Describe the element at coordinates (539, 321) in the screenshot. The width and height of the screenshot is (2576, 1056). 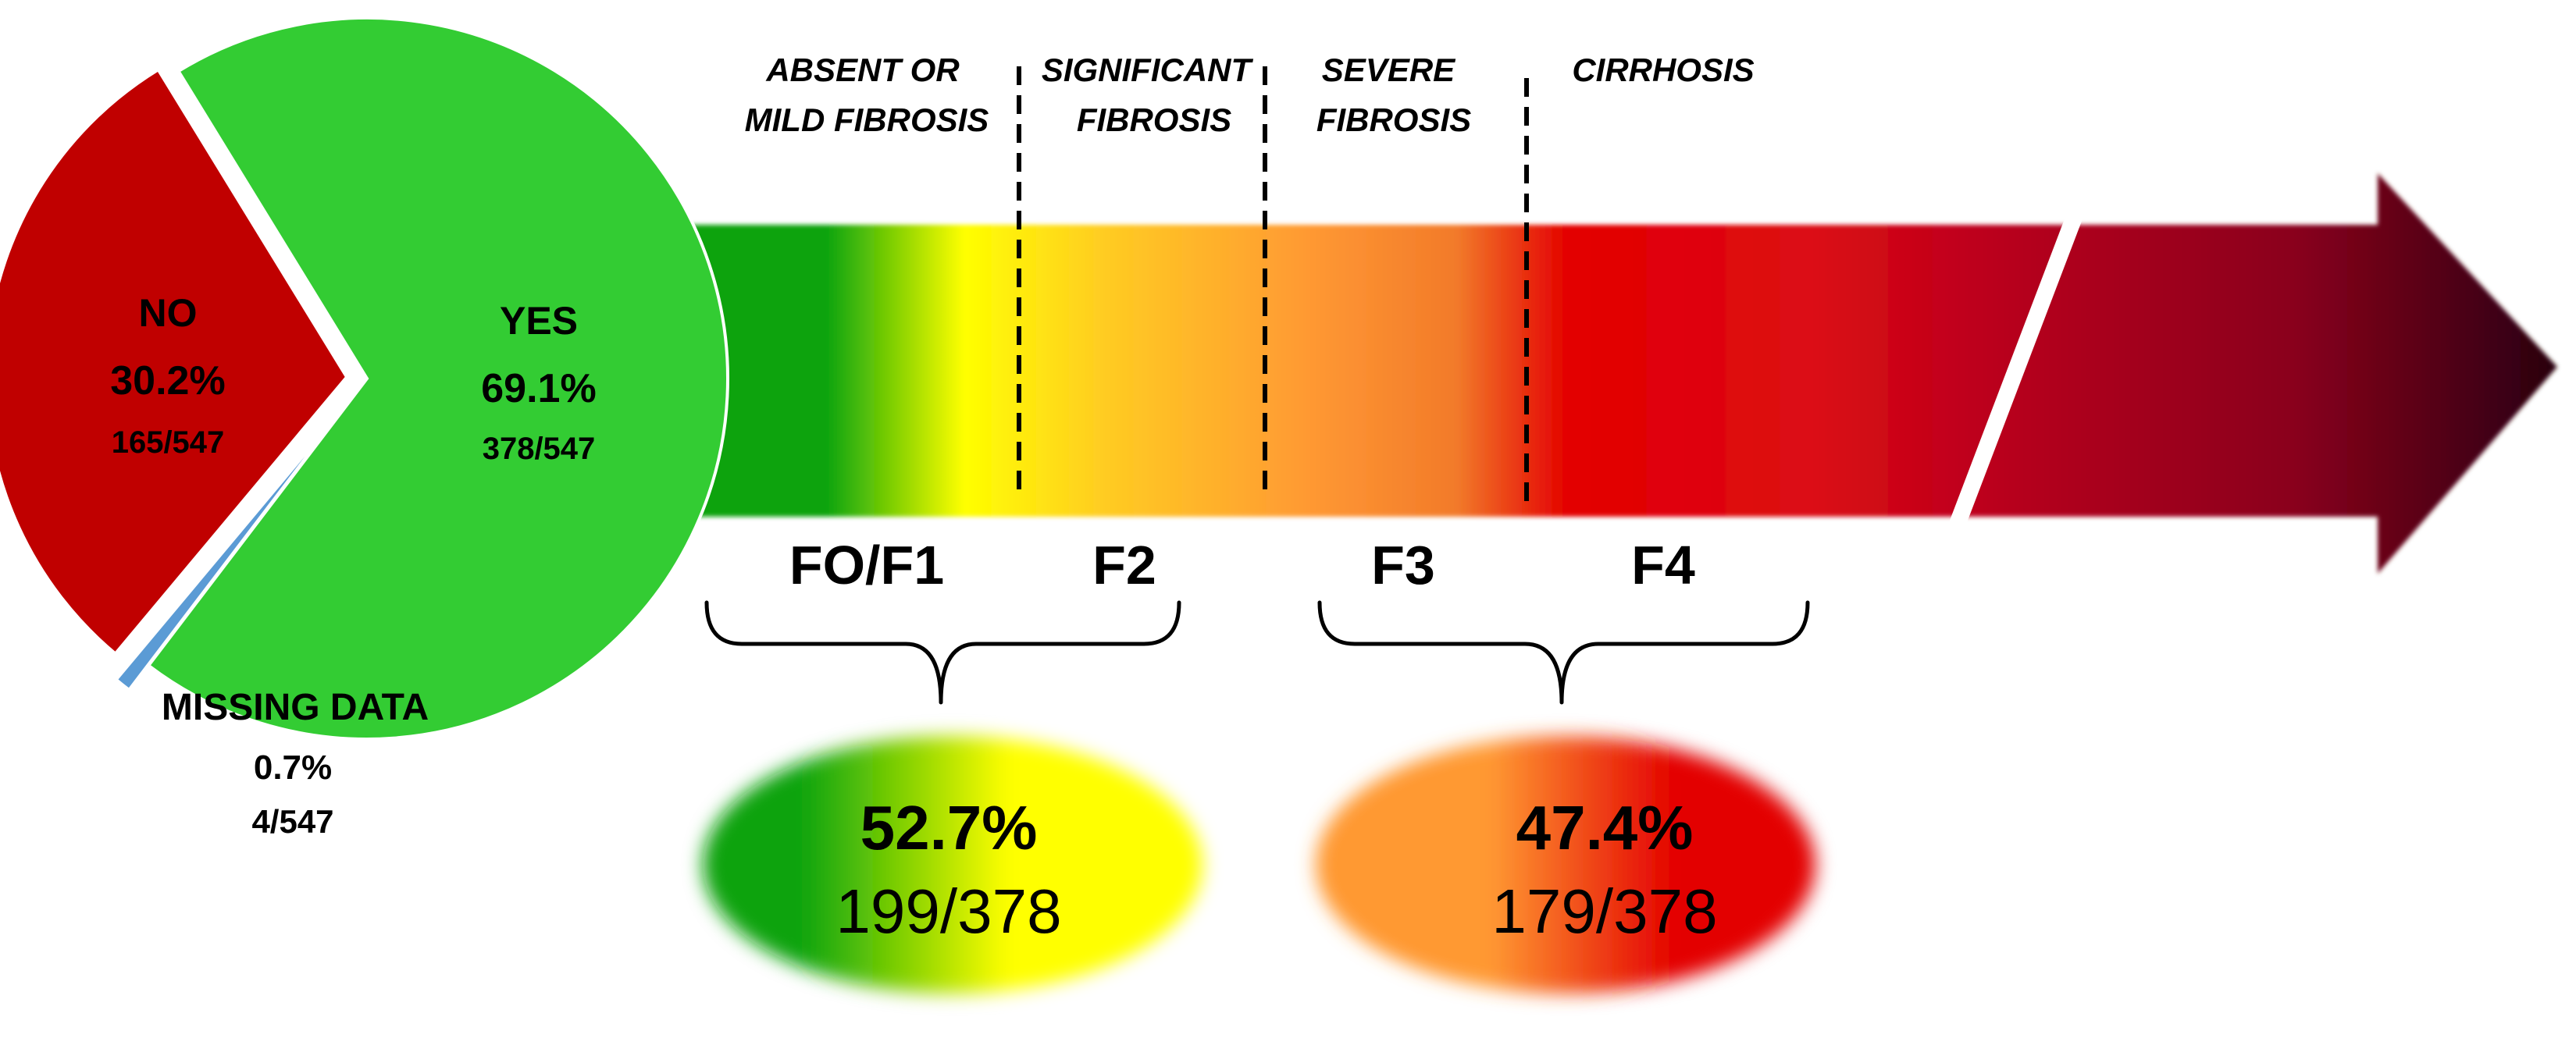
I see `pie-yes-label: YES` at that location.